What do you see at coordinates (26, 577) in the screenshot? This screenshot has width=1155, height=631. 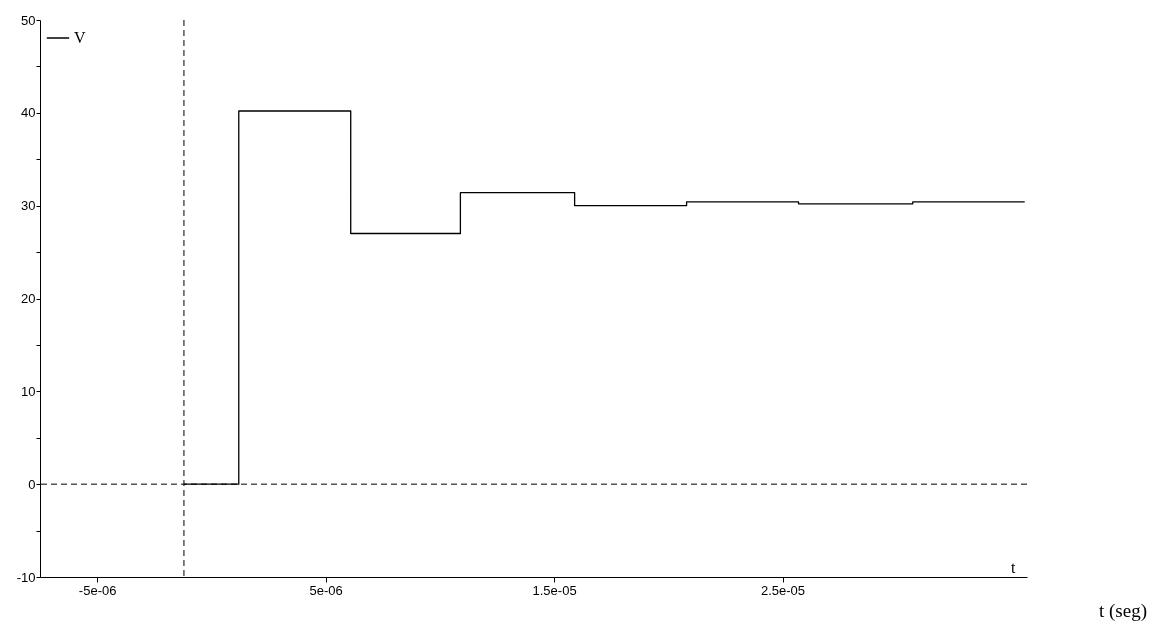 I see `y-tick-label: -10` at bounding box center [26, 577].